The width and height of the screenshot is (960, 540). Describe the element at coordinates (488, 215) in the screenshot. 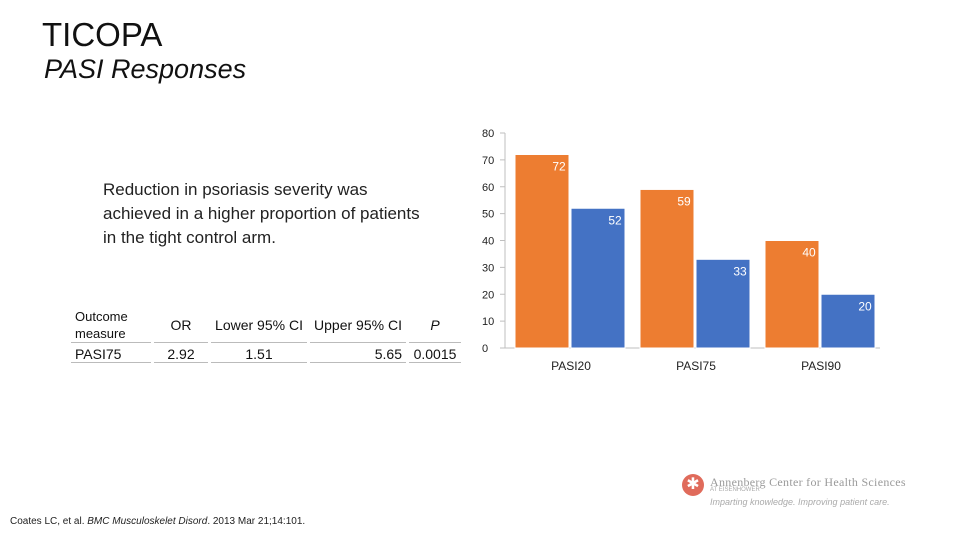

I see `y-tick-label: 50` at that location.